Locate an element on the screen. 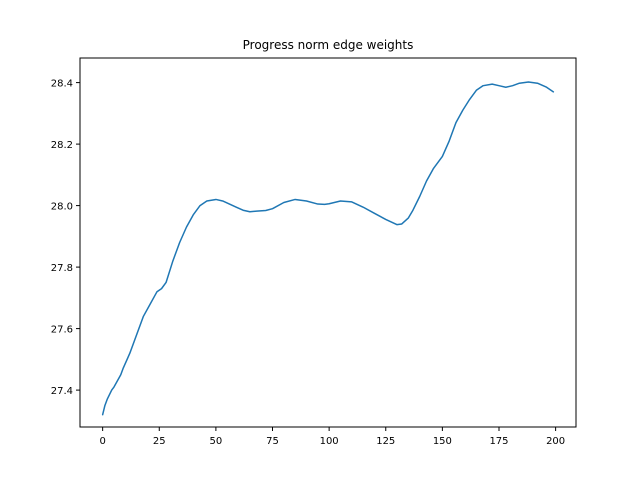  y-tick-label: 28.0 is located at coordinates (62, 207).